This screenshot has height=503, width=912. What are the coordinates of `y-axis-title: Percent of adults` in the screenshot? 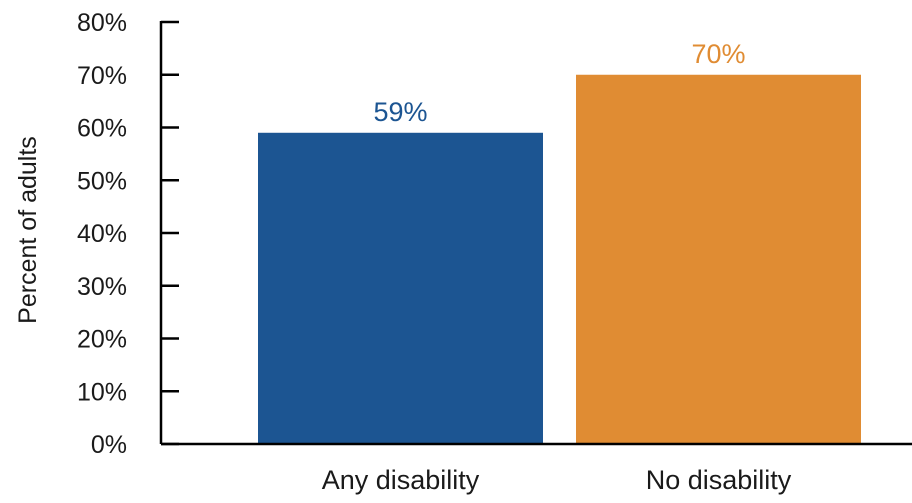 It's located at (28, 230).